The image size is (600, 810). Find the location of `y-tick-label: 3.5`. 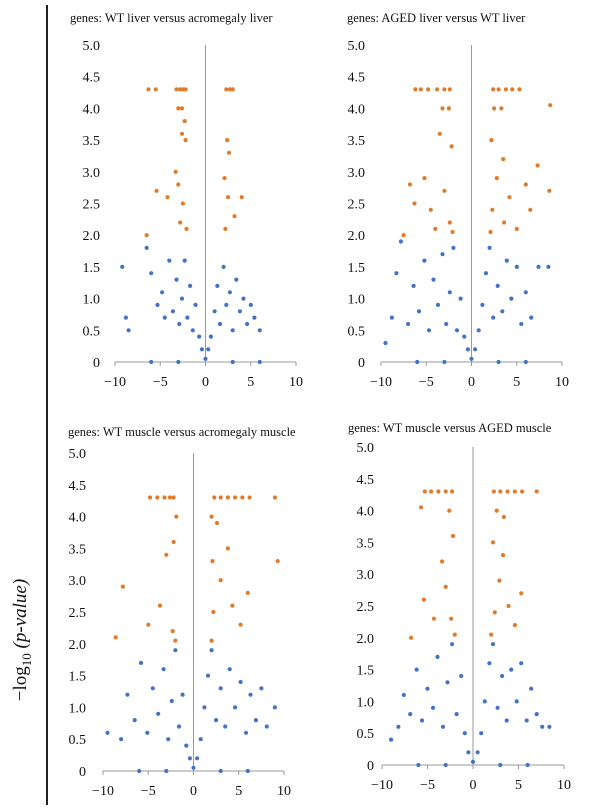

y-tick-label: 3.5 is located at coordinates (366, 543).